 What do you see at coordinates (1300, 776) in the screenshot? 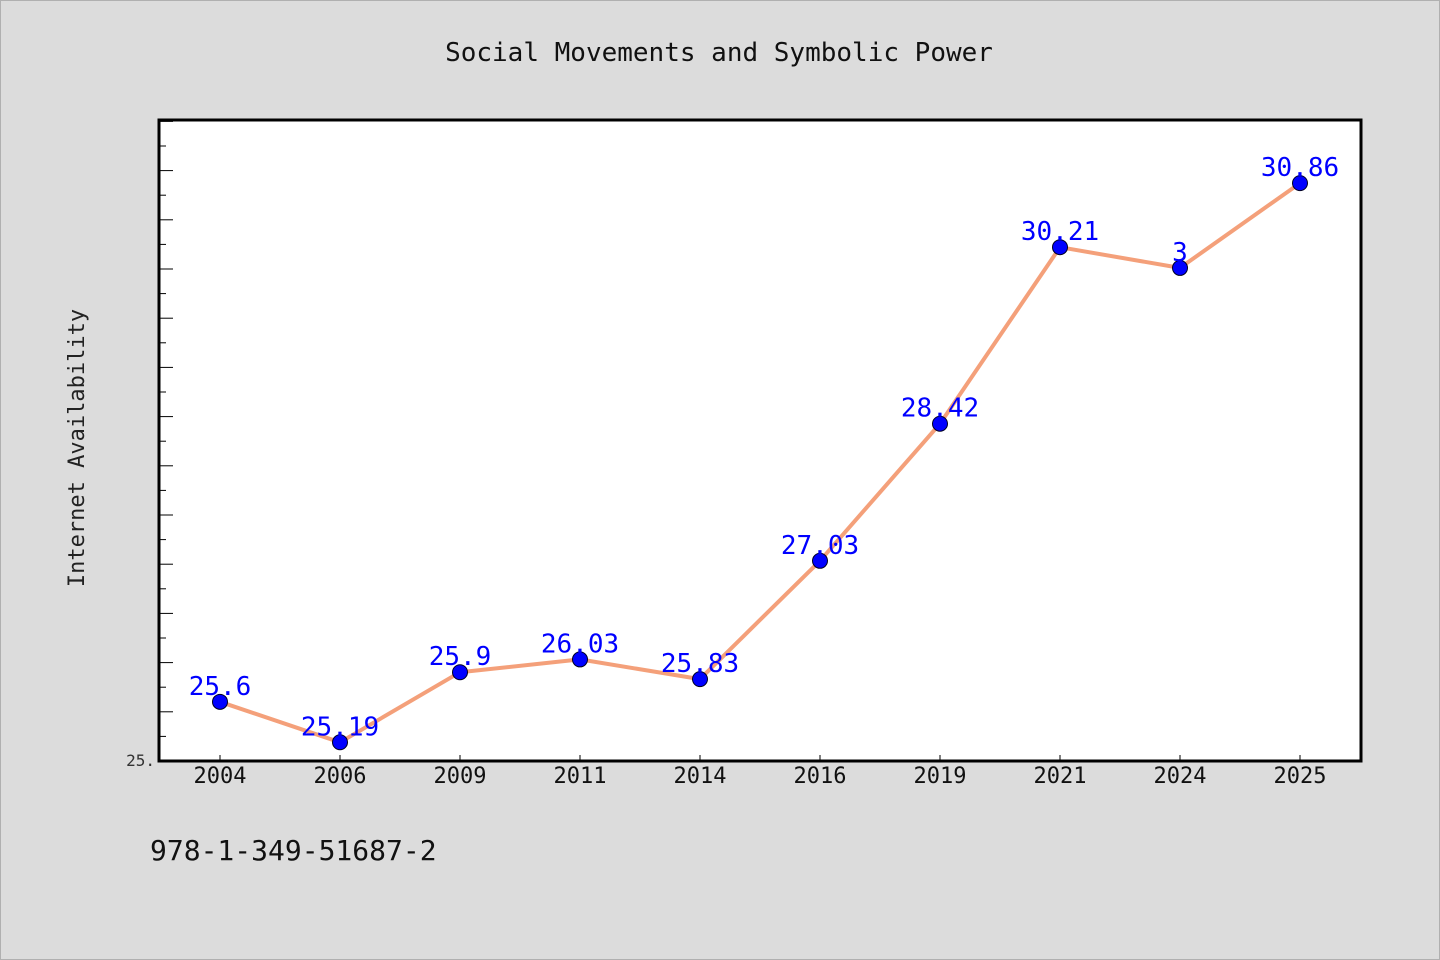
I see `x-tick-label: 2025` at bounding box center [1300, 776].